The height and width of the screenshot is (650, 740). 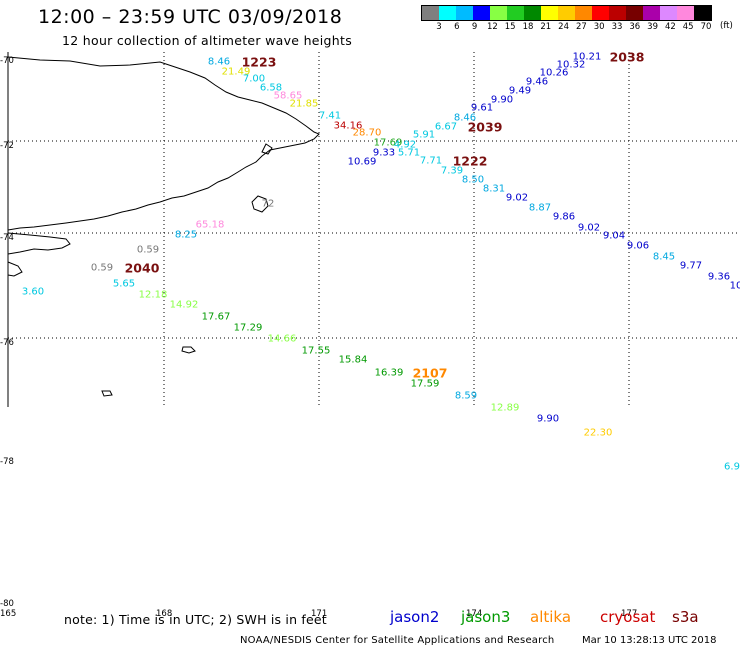 I want to click on wave-height-value: 58.65, so click(x=288, y=96).